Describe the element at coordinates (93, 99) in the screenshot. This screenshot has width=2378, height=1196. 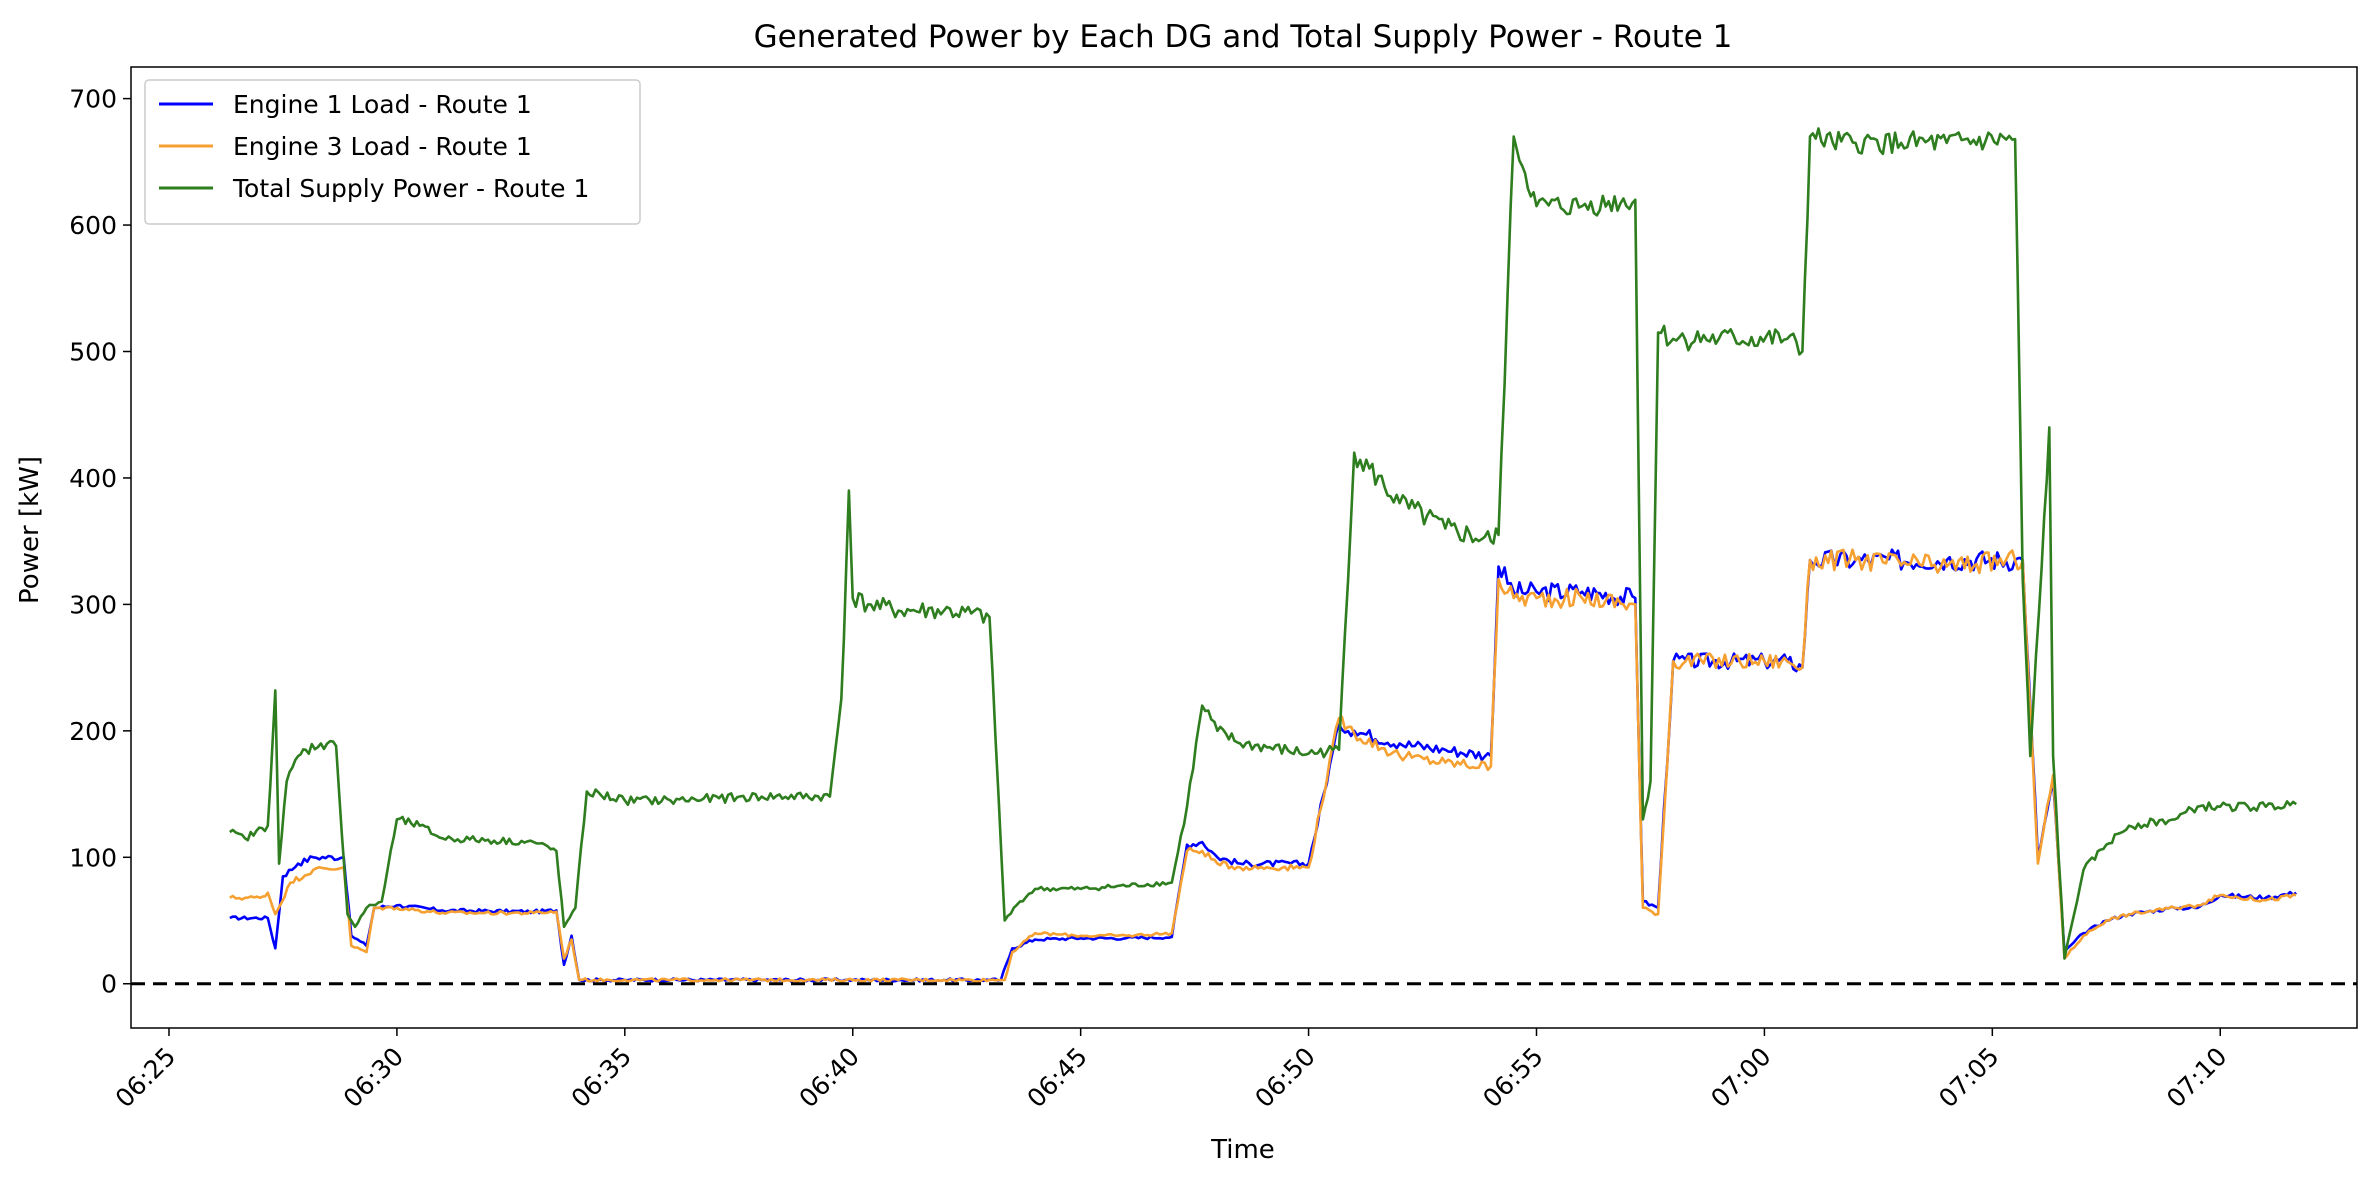
I see `y-tick-label: 700` at that location.